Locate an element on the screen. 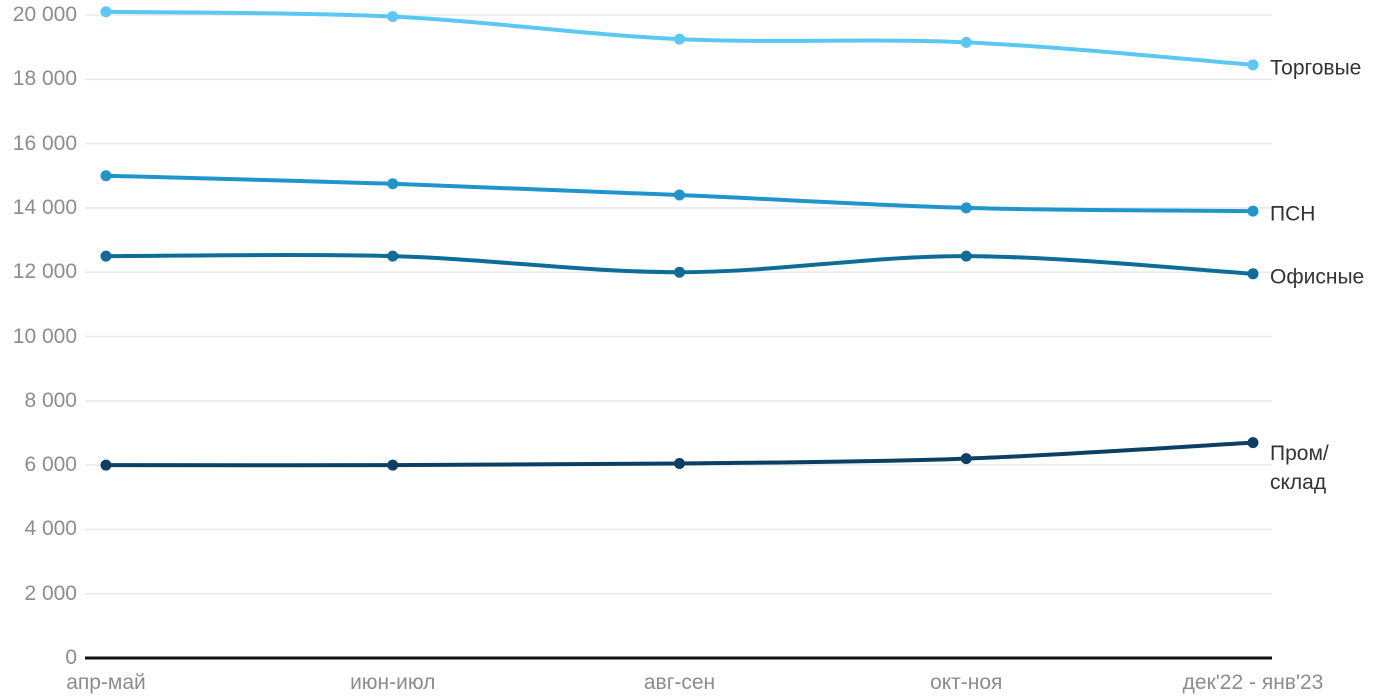  y-axis-tick-label: 2 000 is located at coordinates (50, 593).